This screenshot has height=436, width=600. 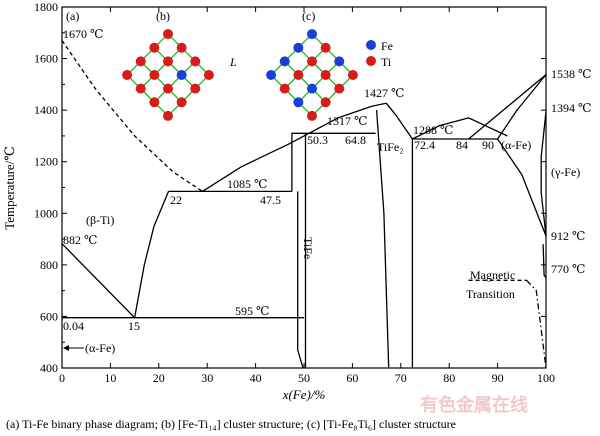 What do you see at coordinates (46, 59) in the screenshot?
I see `y-tick-label: 1600` at bounding box center [46, 59].